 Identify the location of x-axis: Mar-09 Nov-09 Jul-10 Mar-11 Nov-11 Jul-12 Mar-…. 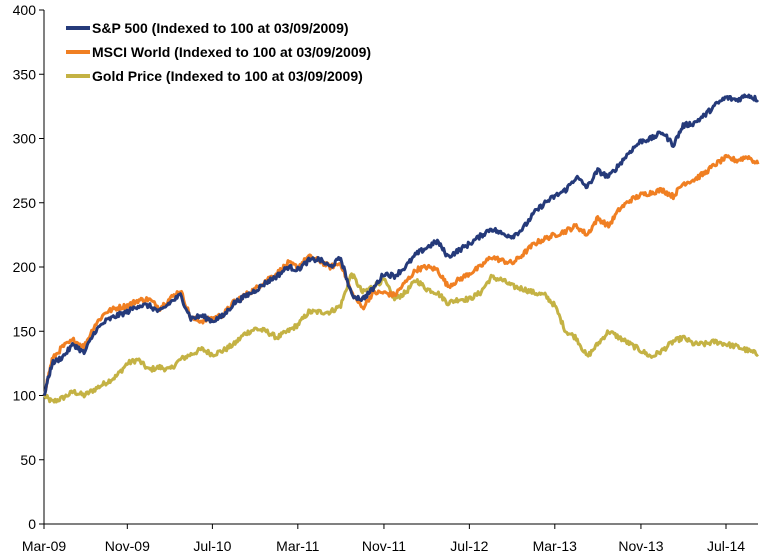
(390, 538).